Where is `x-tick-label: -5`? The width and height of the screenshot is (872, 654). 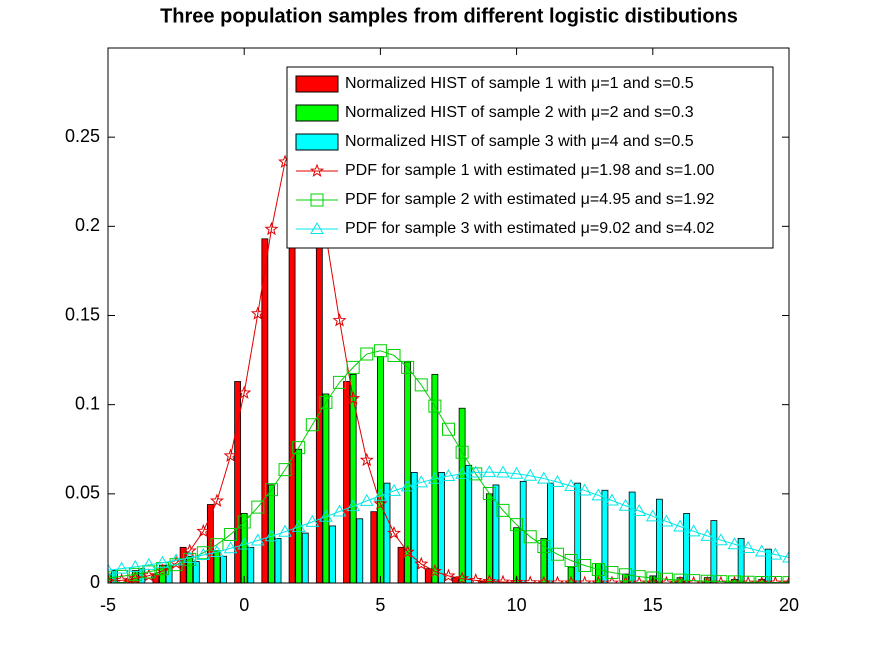 x-tick-label: -5 is located at coordinates (108, 605).